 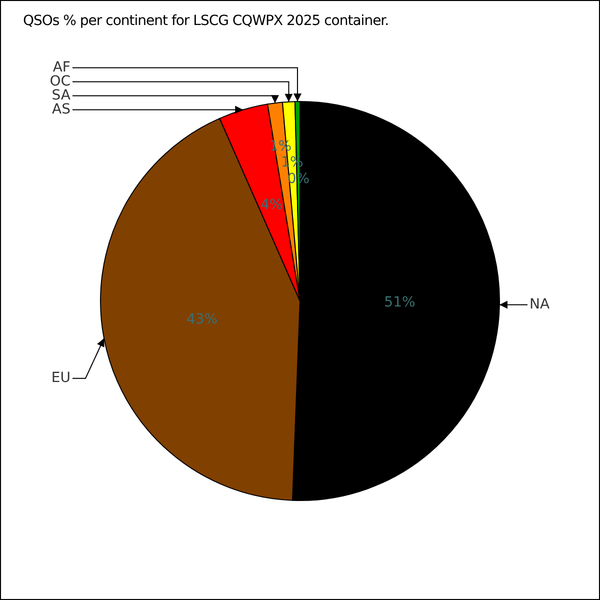 I want to click on data-label: 43%, so click(x=202, y=319).